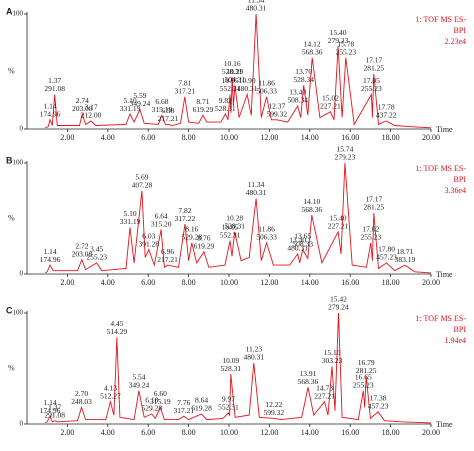  I want to click on peak-time: 2.74, so click(82, 100).